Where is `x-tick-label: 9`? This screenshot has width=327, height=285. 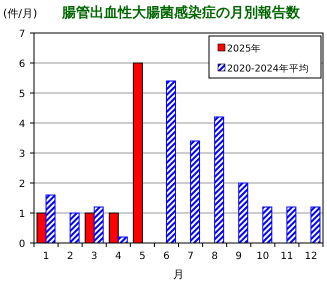 x-tick-label: 9 is located at coordinates (239, 256).